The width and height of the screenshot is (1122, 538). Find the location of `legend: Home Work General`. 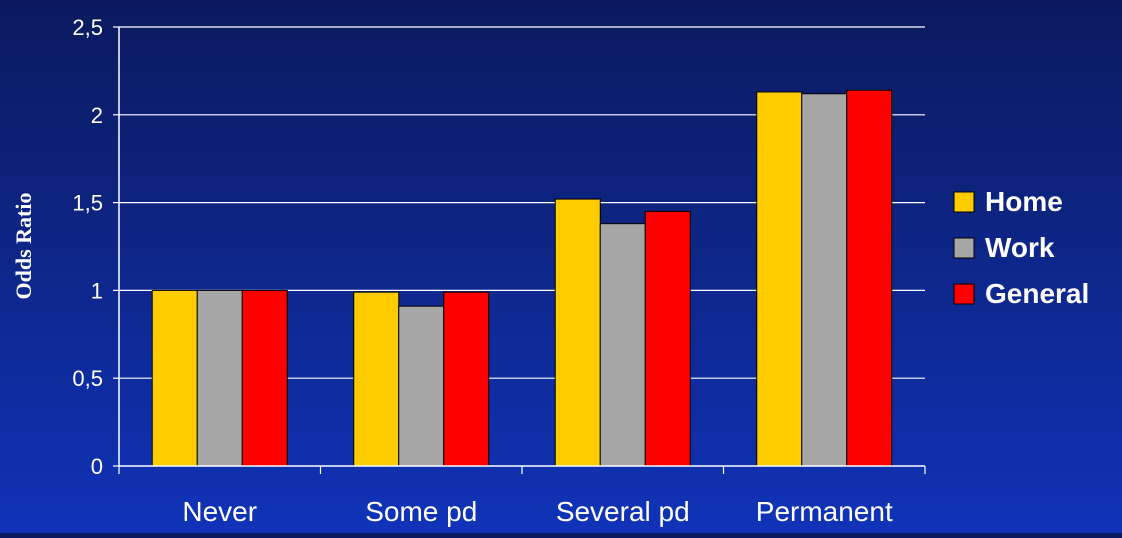

legend: Home Work General is located at coordinates (1021, 247).